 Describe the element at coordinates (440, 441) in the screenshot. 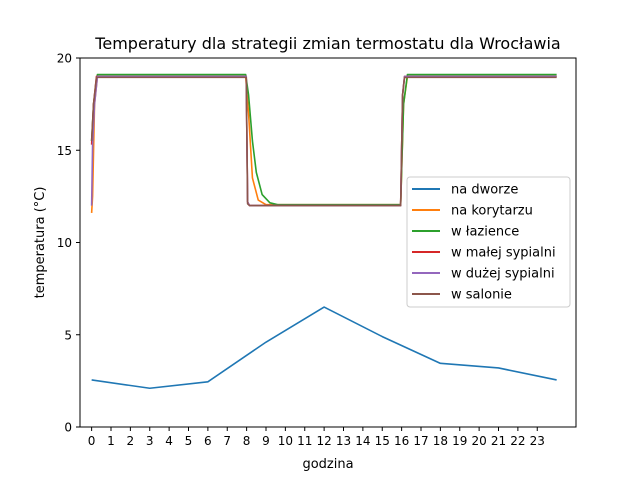

I see `x-tick-label: 18` at that location.